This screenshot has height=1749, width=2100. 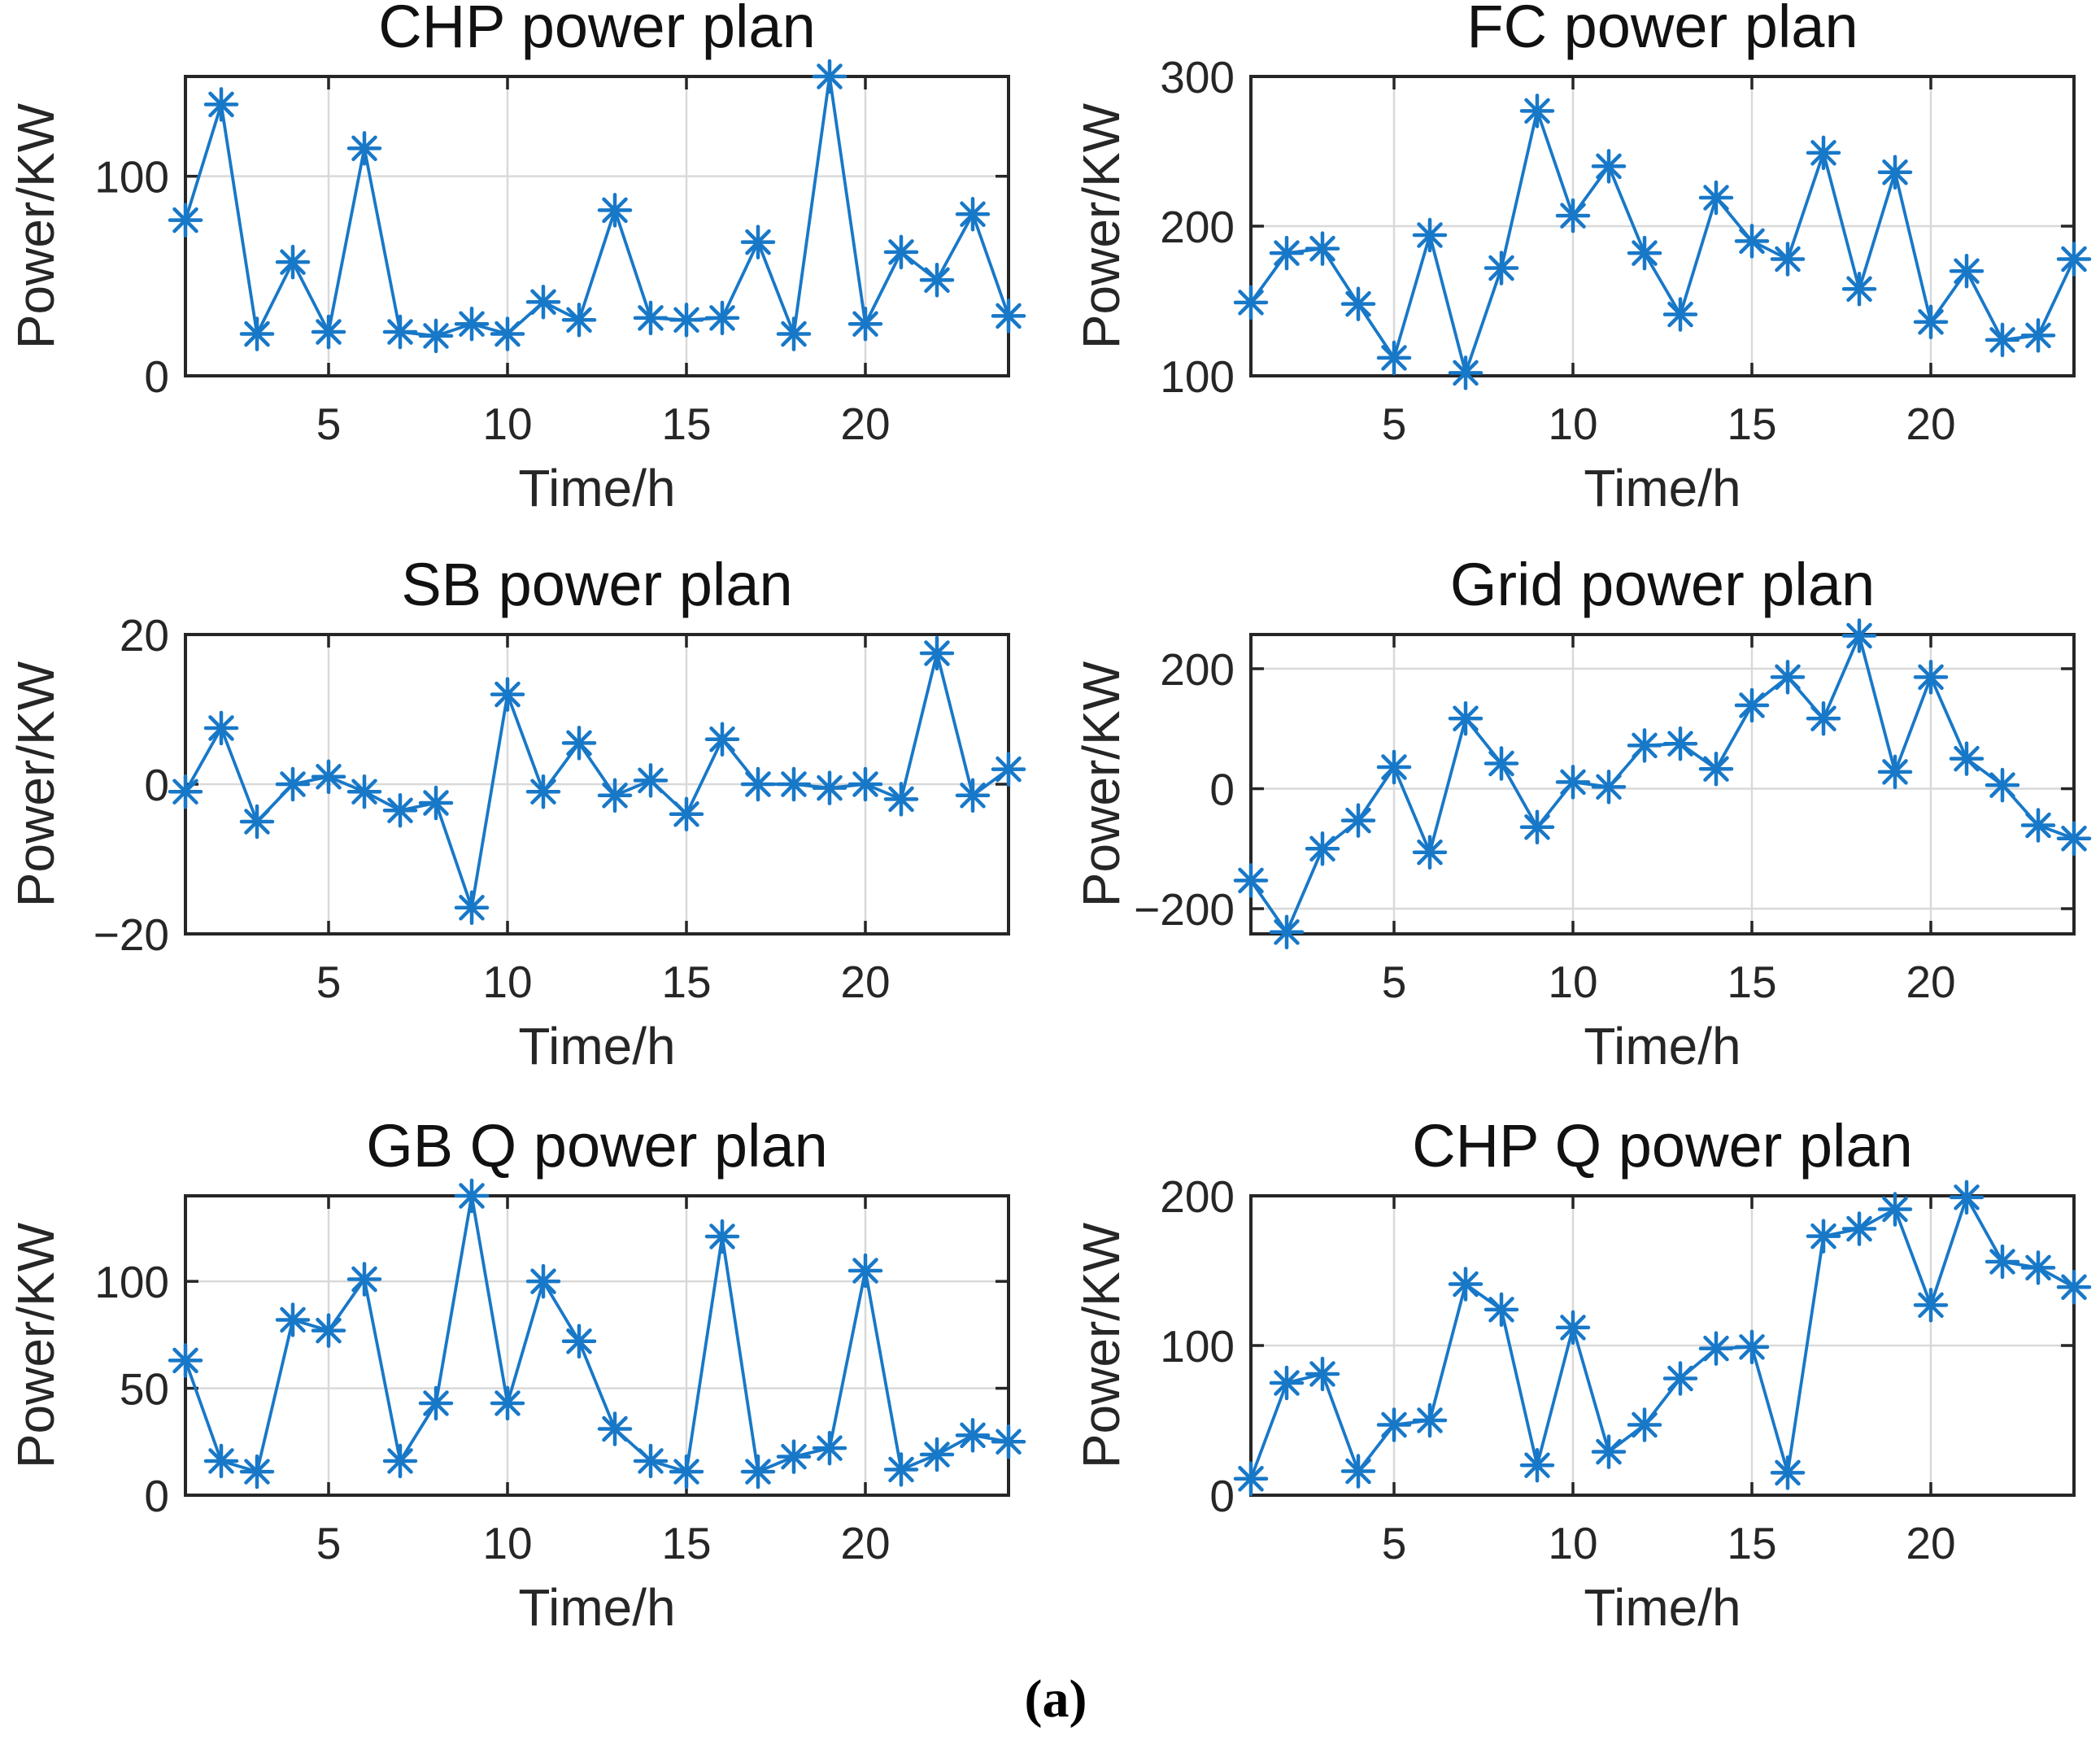 I want to click on chart-chp-power-plan: CHP power plan 5 10 15 20 0 100 Time/h Power/KW, so click(x=516, y=258).